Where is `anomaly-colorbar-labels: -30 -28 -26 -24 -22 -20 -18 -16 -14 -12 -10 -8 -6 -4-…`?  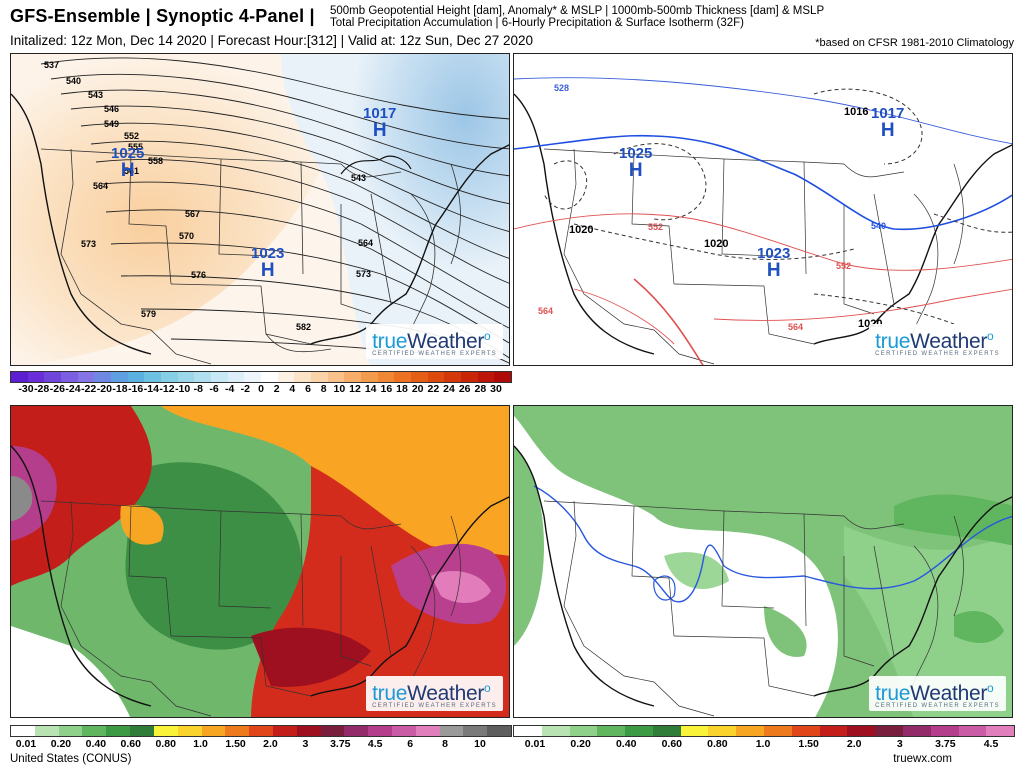 anomaly-colorbar-labels: -30 -28 -26 -24 -22 -20 -18 -16 -14 -12 -10 -8 -6 -4-… is located at coordinates (260, 390).